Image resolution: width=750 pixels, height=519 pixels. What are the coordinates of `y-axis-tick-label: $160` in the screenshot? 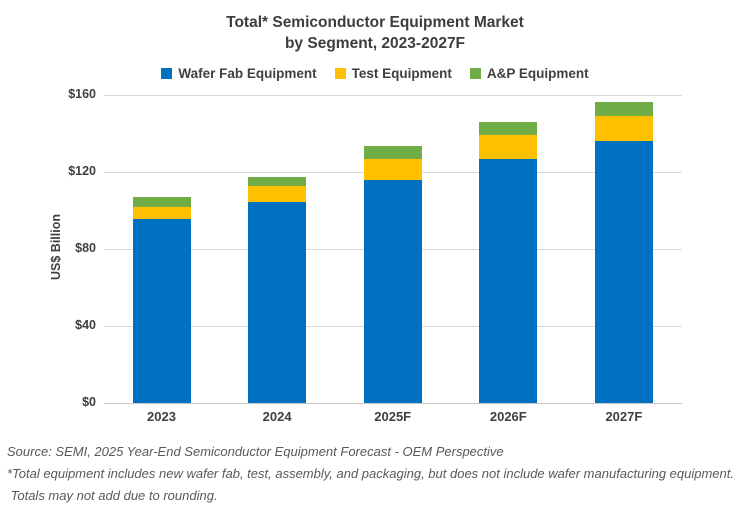 It's located at (82, 94).